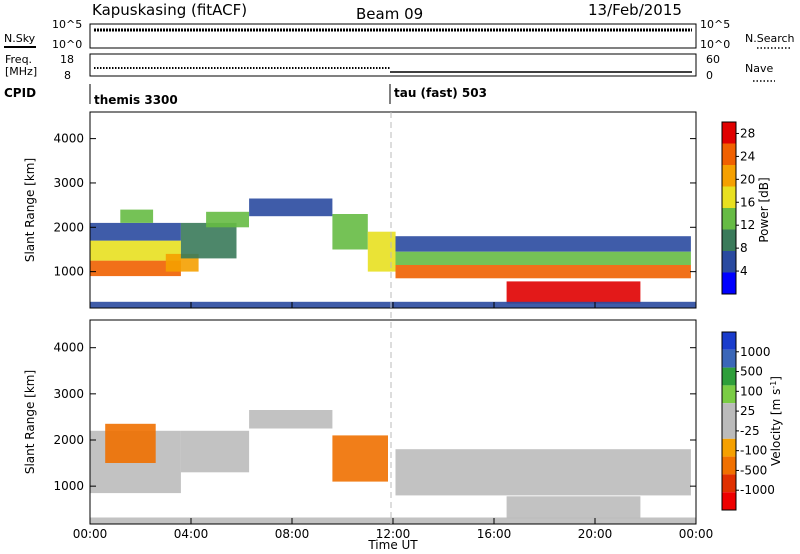 The image size is (800, 554). Describe the element at coordinates (169, 10) in the screenshot. I see `station-title: Kapuskasing (fitACF)` at that location.